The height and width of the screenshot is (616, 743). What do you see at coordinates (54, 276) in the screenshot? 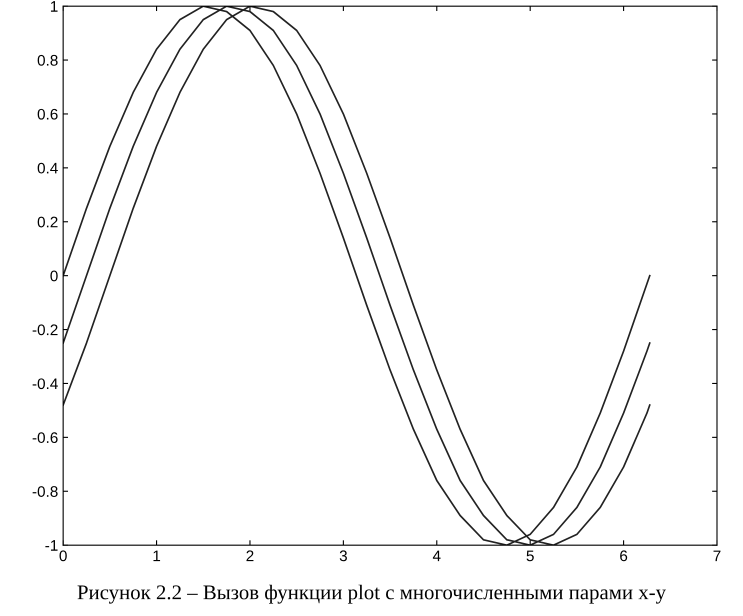
I see `y-tick-label: 0` at bounding box center [54, 276].